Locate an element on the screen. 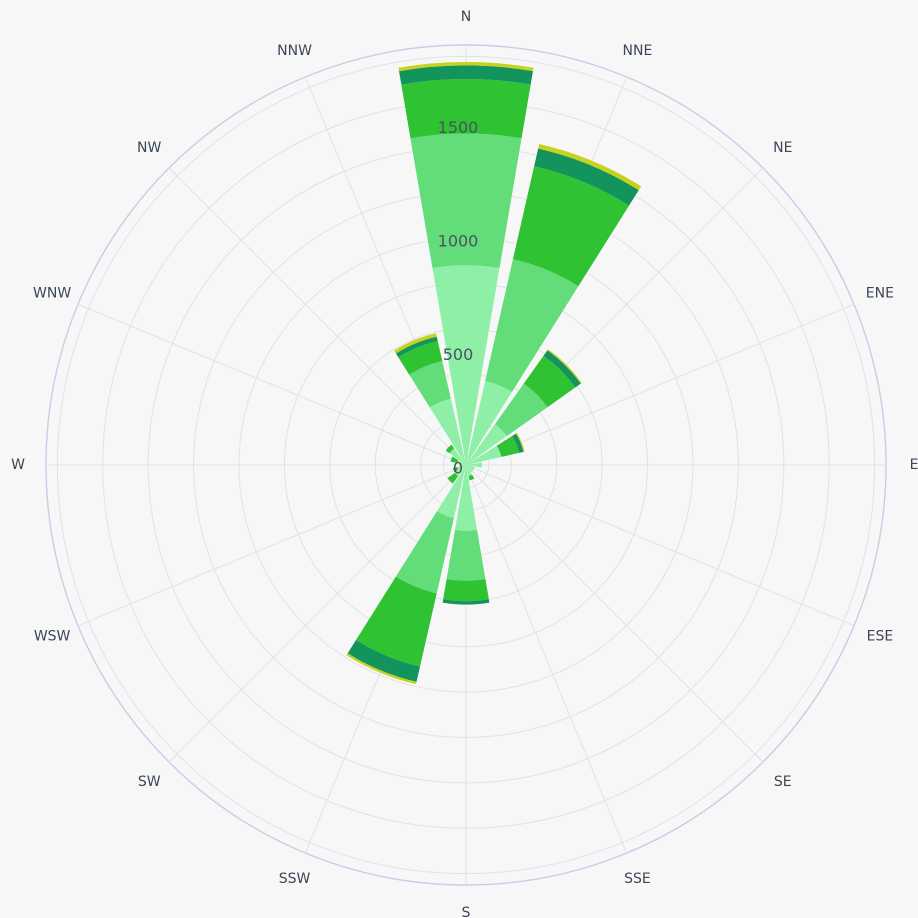 The image size is (918, 918). direction-label-nne: NNE is located at coordinates (638, 51).